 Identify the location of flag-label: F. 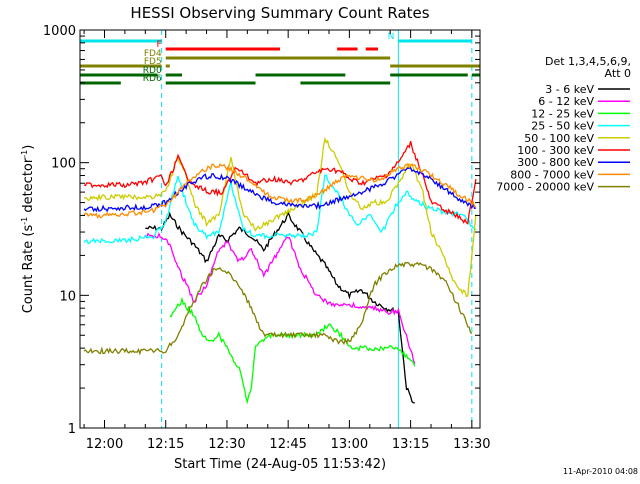
(159, 45).